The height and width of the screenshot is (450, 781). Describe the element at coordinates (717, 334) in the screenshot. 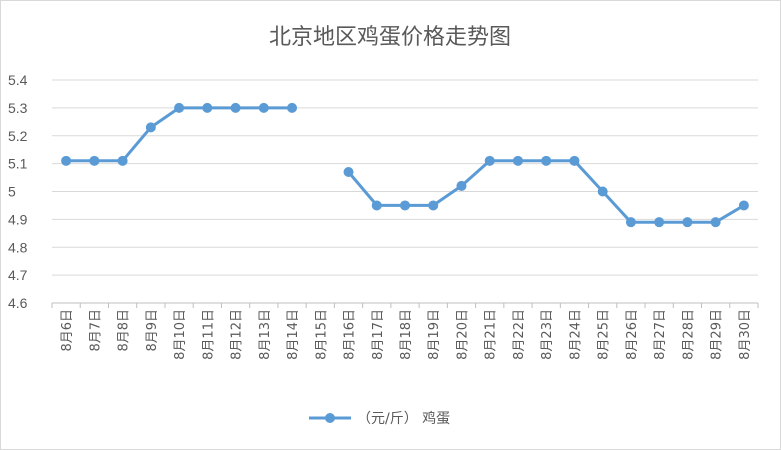

I see `x-tick-label: 8月29日` at that location.